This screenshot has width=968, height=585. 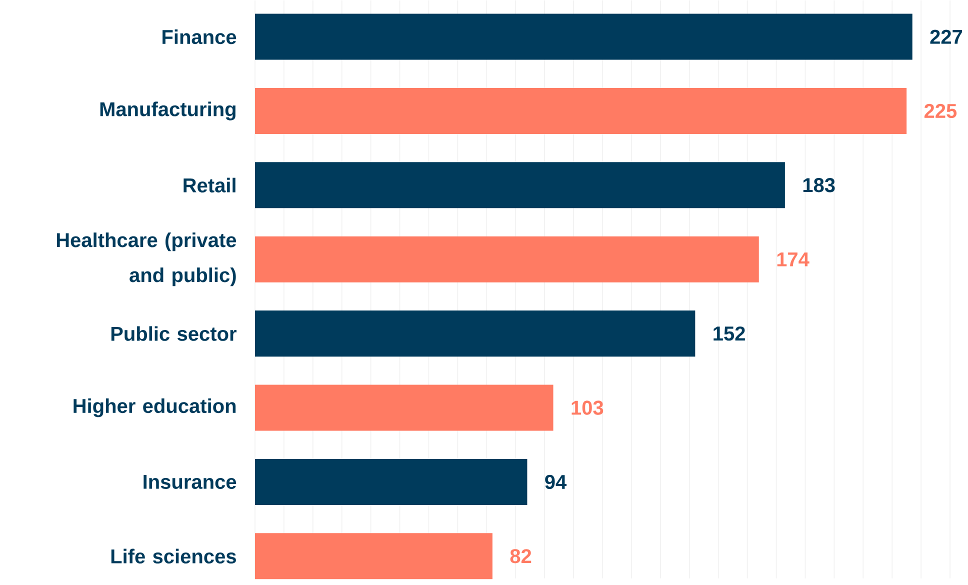 What do you see at coordinates (588, 407) in the screenshot?
I see `data-label: 103` at bounding box center [588, 407].